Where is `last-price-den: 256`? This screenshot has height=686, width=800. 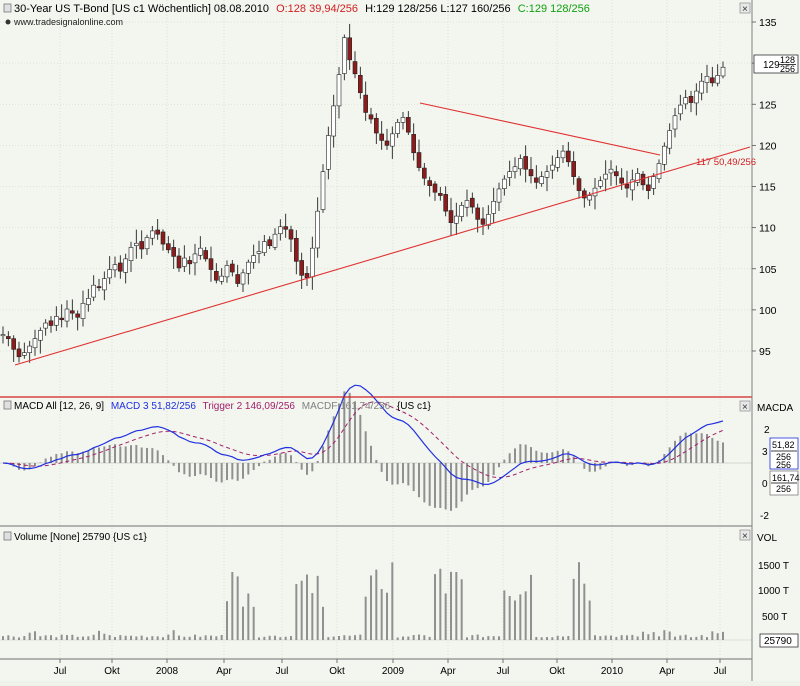
last-price-den: 256 is located at coordinates (787, 69).